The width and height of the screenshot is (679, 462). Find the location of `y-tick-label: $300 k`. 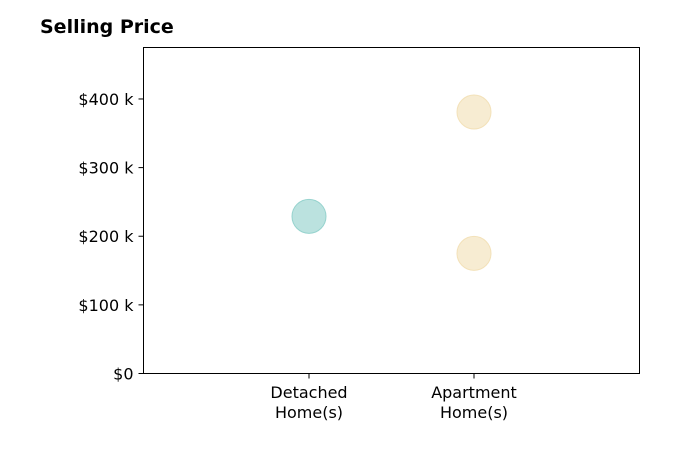

y-tick-label: $300 k is located at coordinates (106, 168).